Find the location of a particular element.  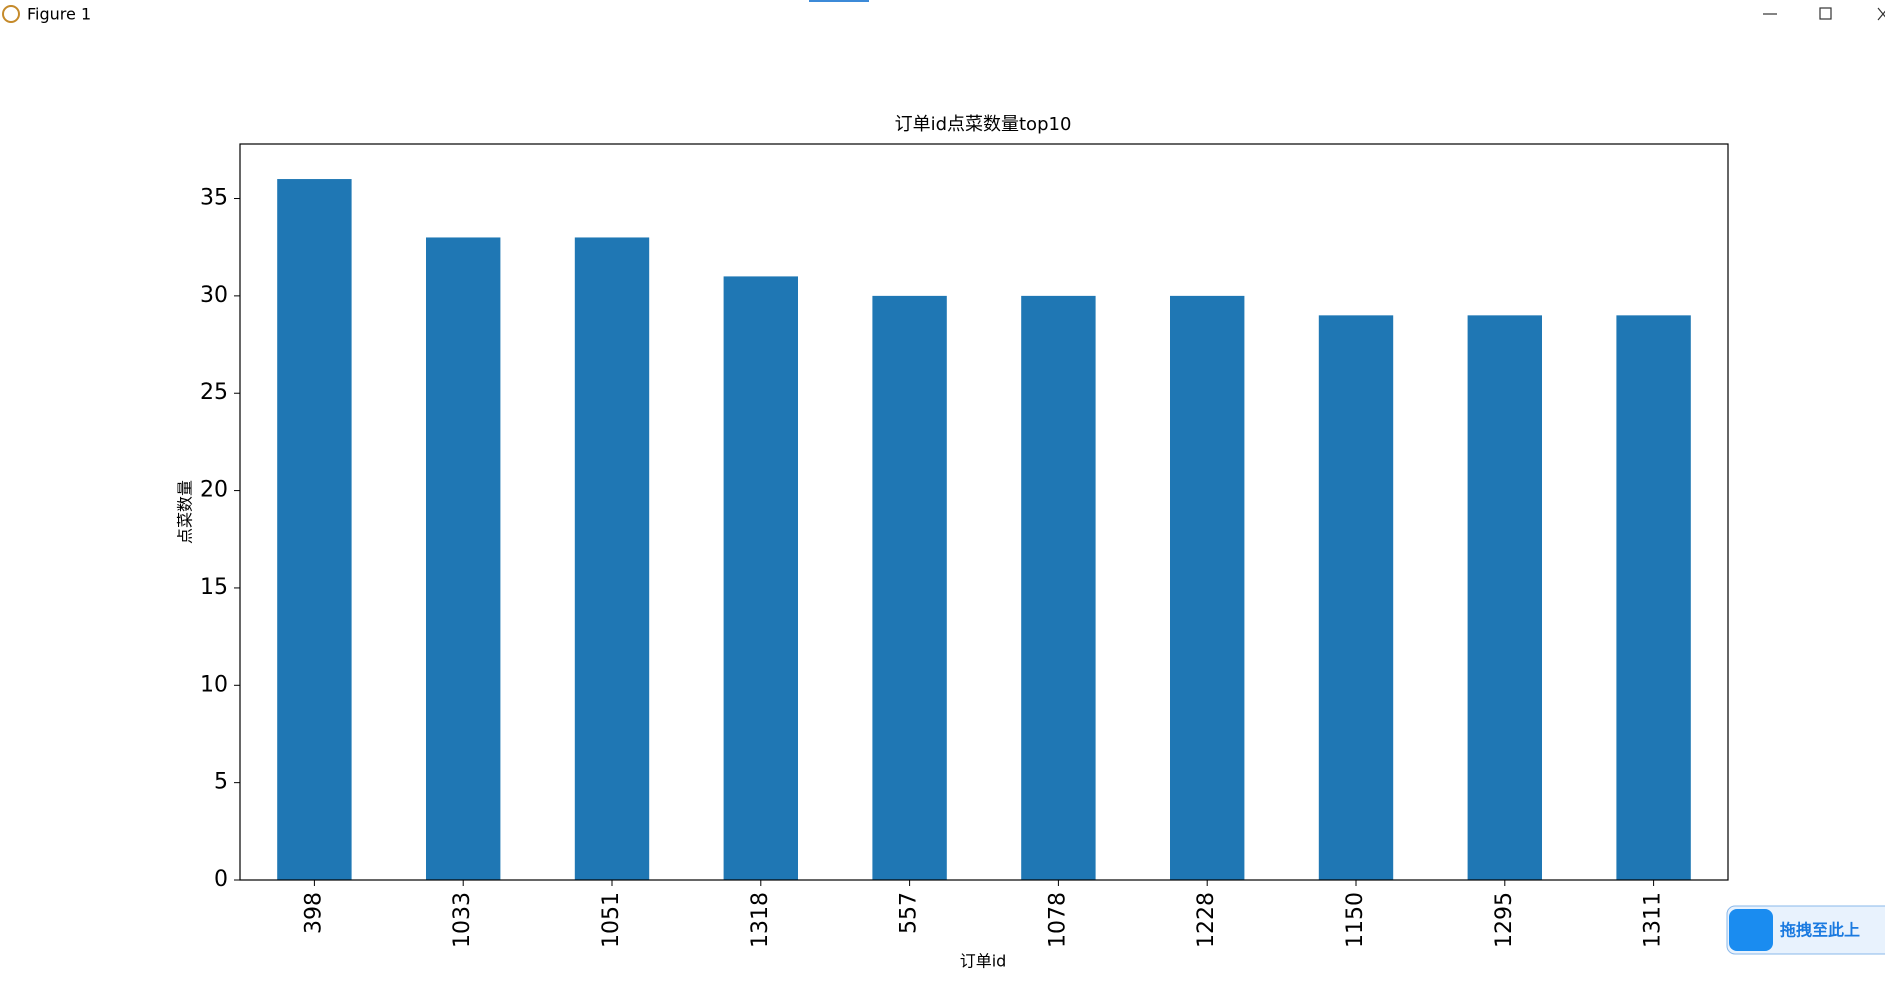

x-tick-label: 1311 is located at coordinates (1653, 920).